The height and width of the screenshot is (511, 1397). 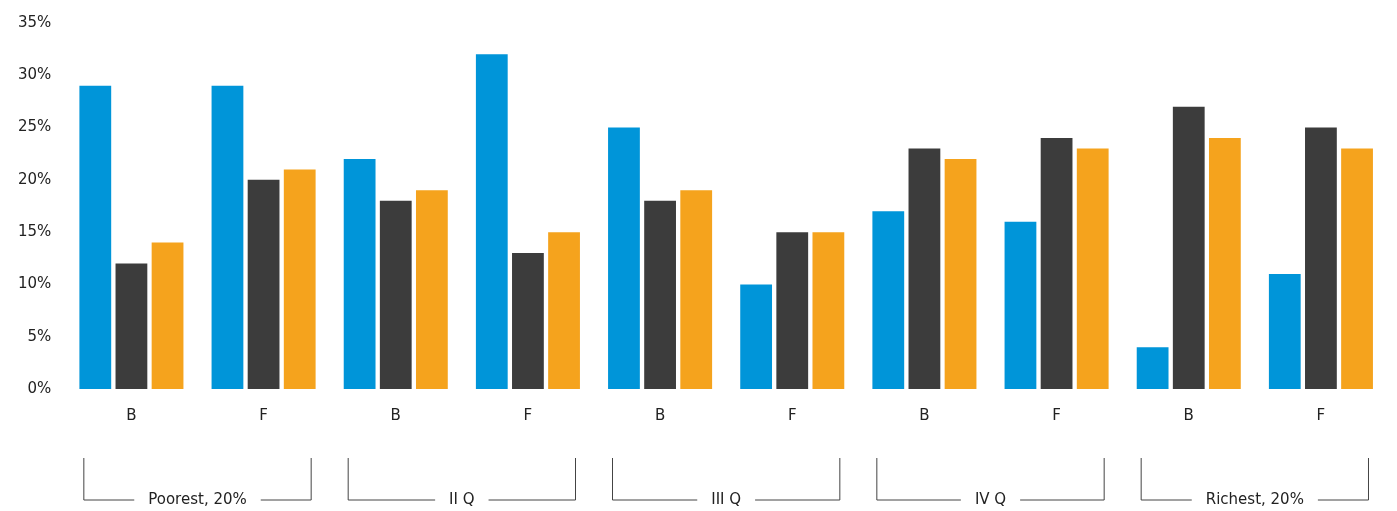 I want to click on text: IV Q, so click(x=990, y=498).